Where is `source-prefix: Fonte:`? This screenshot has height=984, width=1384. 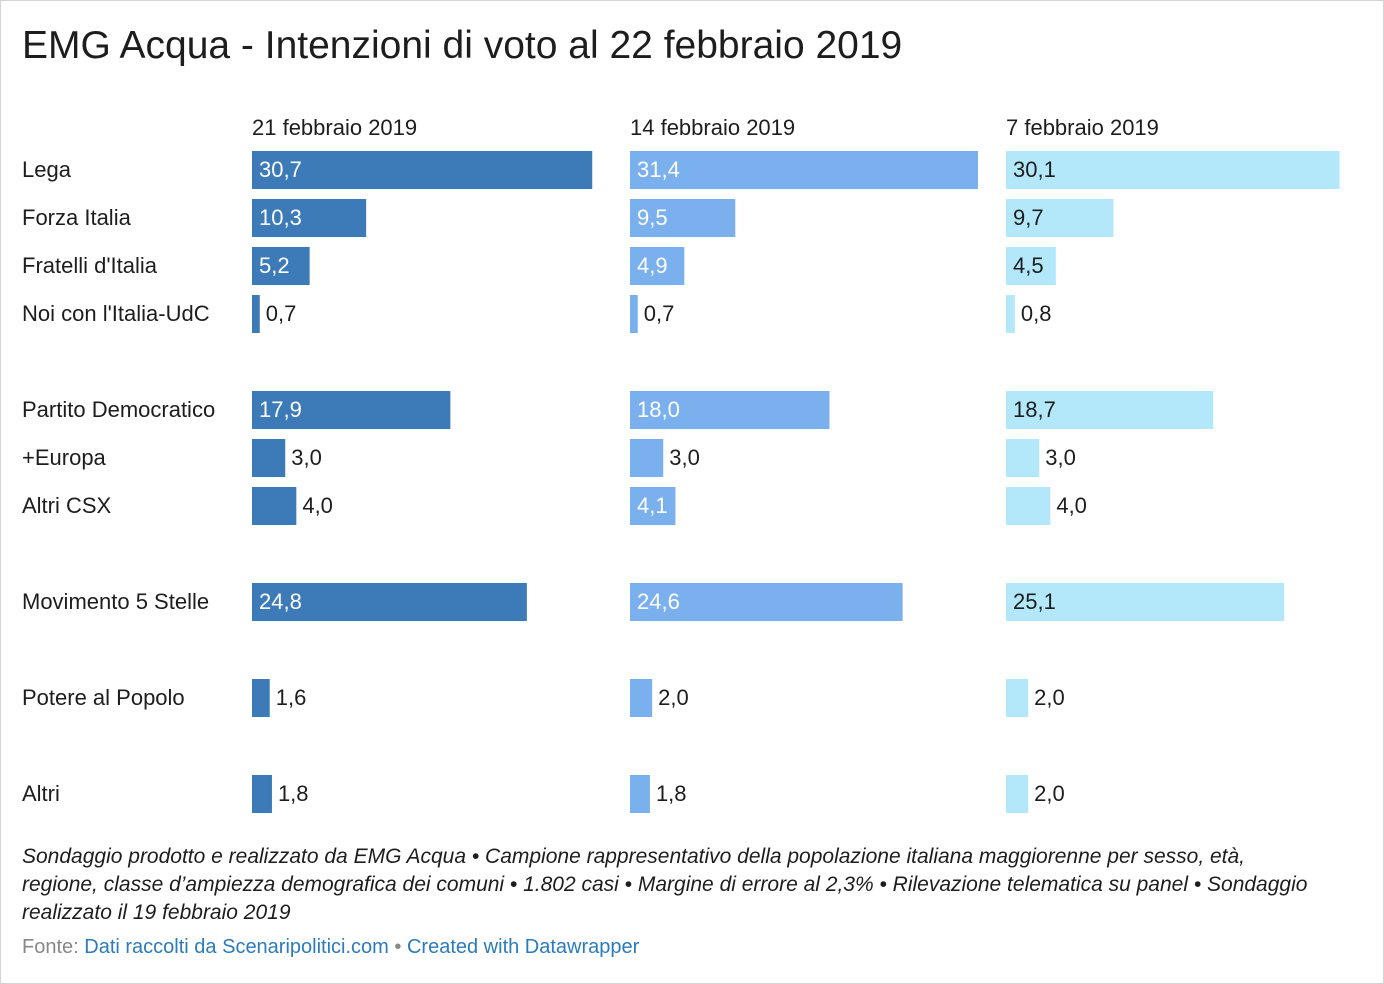 source-prefix: Fonte: is located at coordinates (50, 947).